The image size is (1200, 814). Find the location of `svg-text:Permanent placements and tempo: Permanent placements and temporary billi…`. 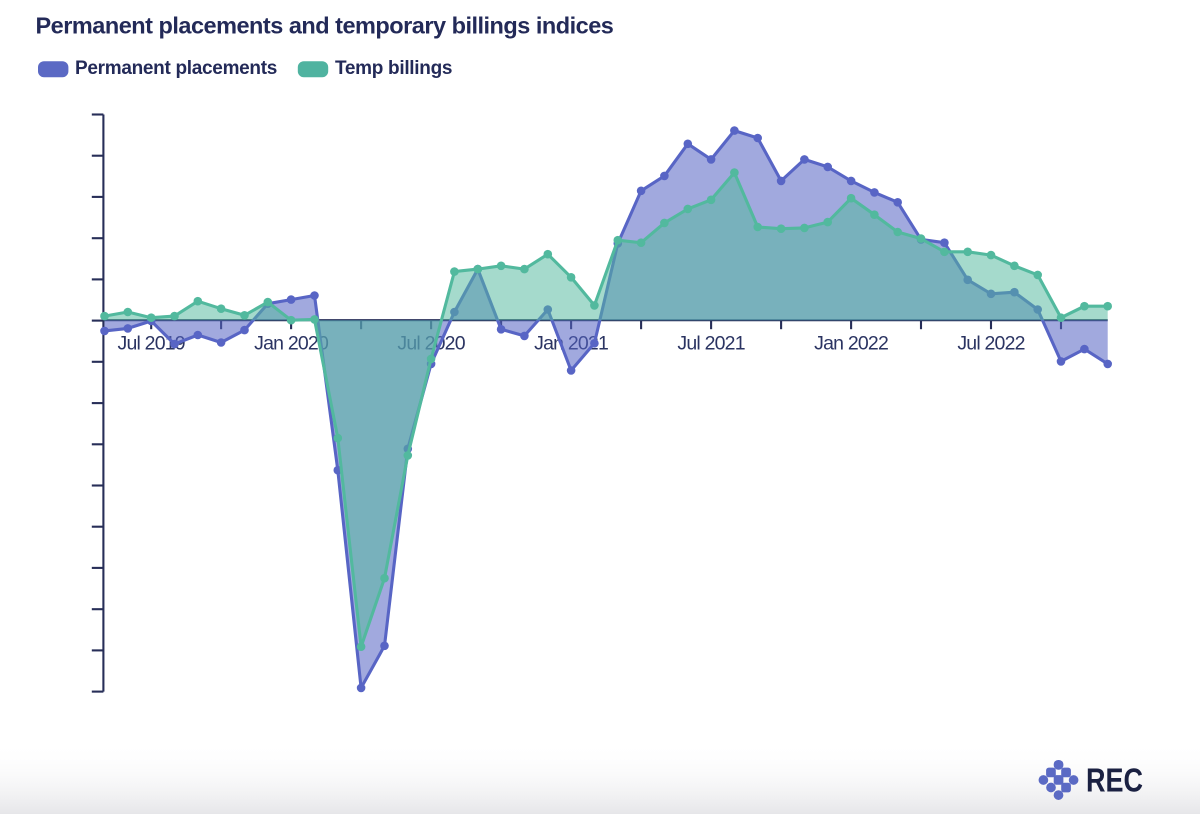

svg-text:Permanent placements and tempo: Permanent placements and temporary billi… is located at coordinates (325, 26).